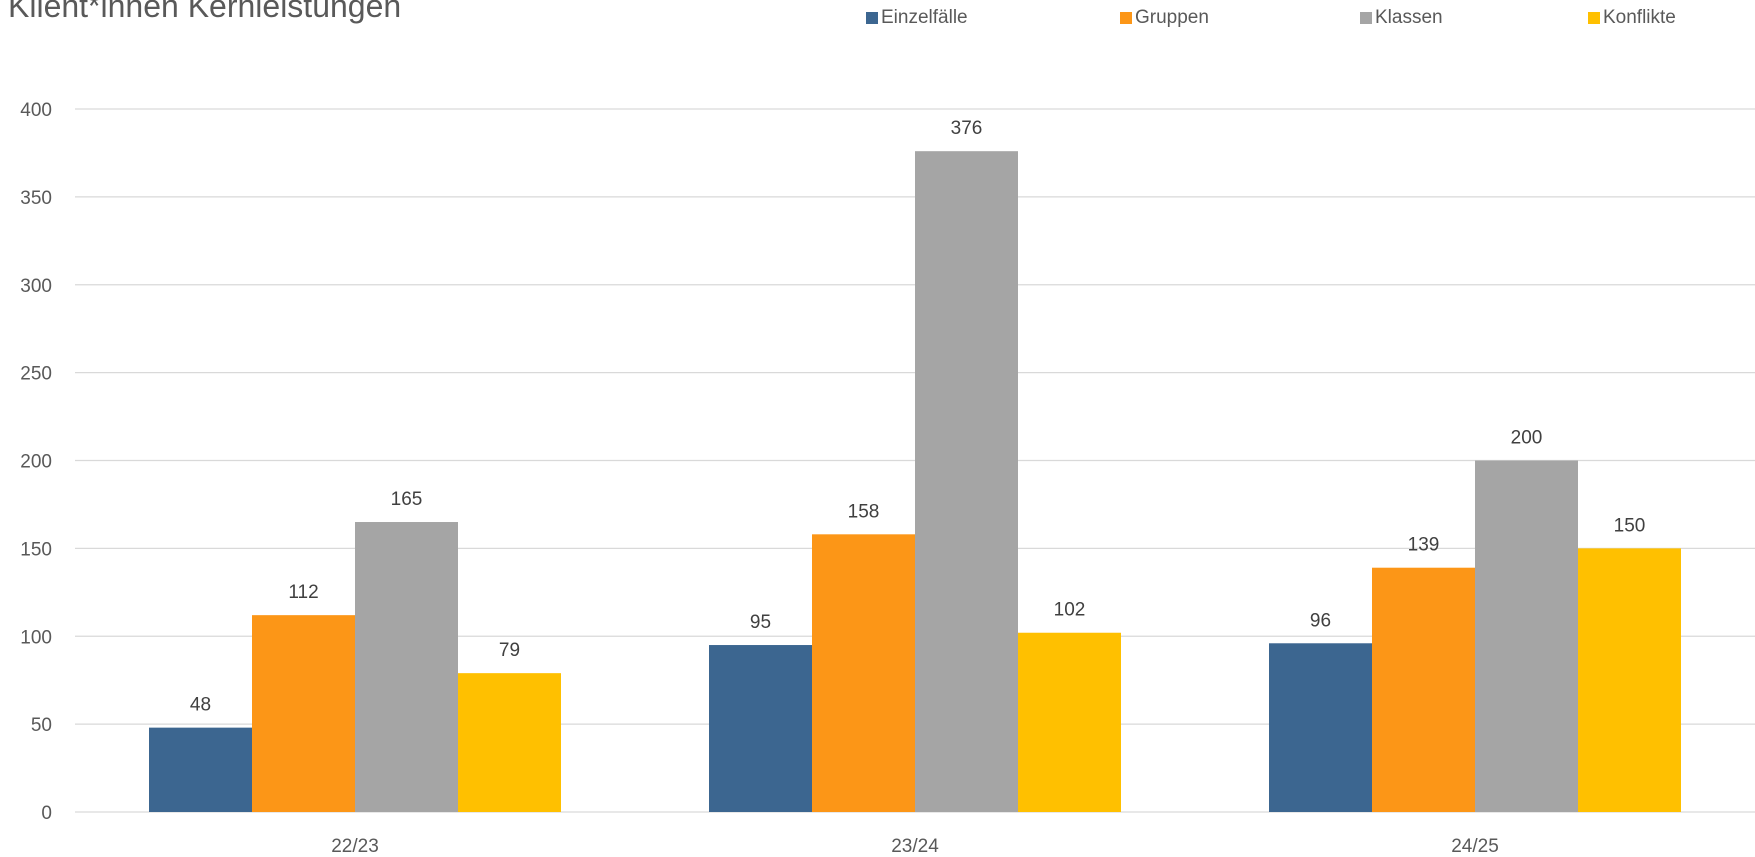 This screenshot has height=857, width=1755. What do you see at coordinates (967, 128) in the screenshot?
I see `data-label: 376` at bounding box center [967, 128].